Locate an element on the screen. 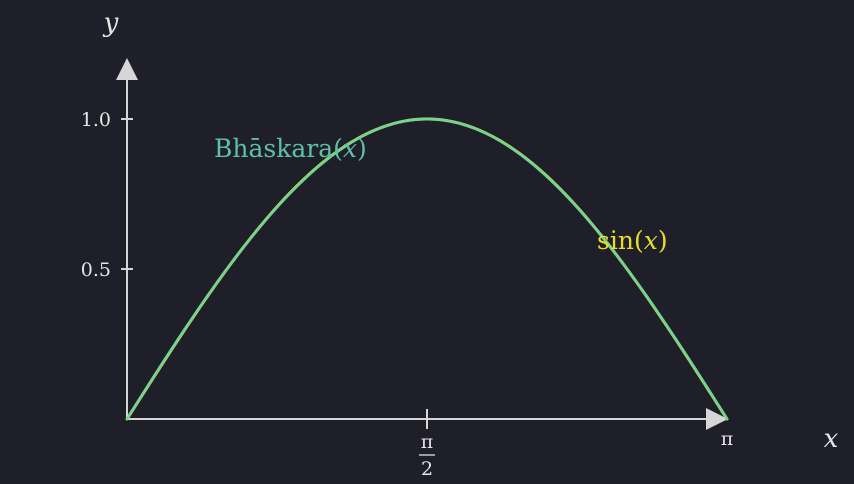  series-label-sin-arg: x is located at coordinates (651, 240).